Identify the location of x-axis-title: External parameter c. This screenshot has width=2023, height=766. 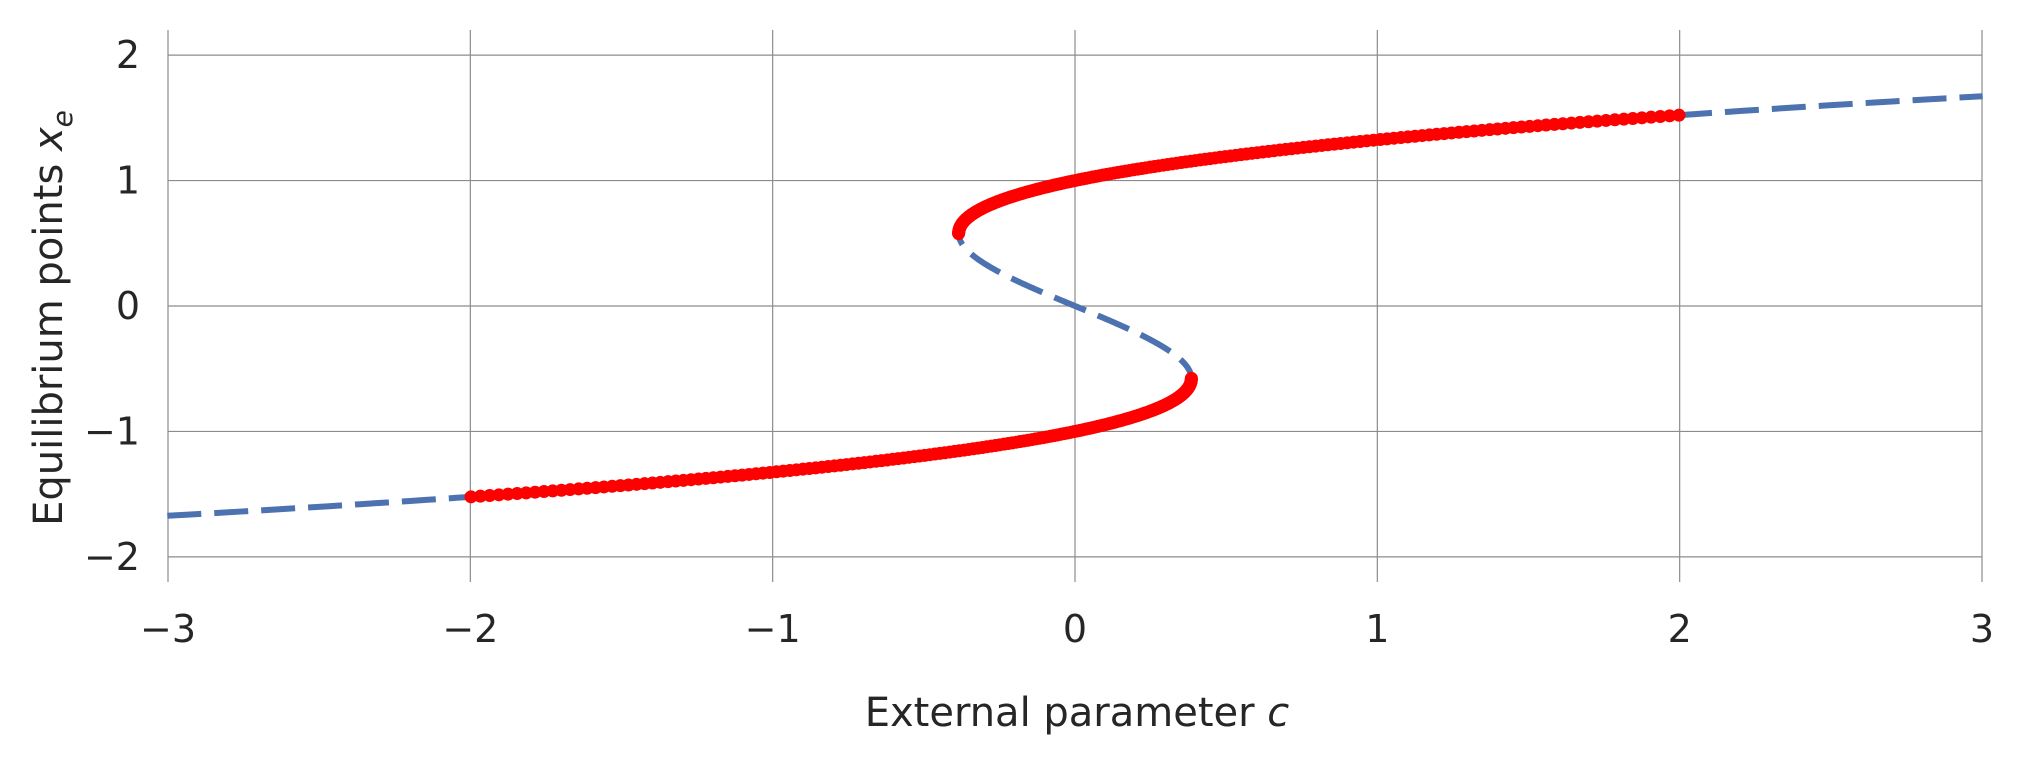
(1077, 713).